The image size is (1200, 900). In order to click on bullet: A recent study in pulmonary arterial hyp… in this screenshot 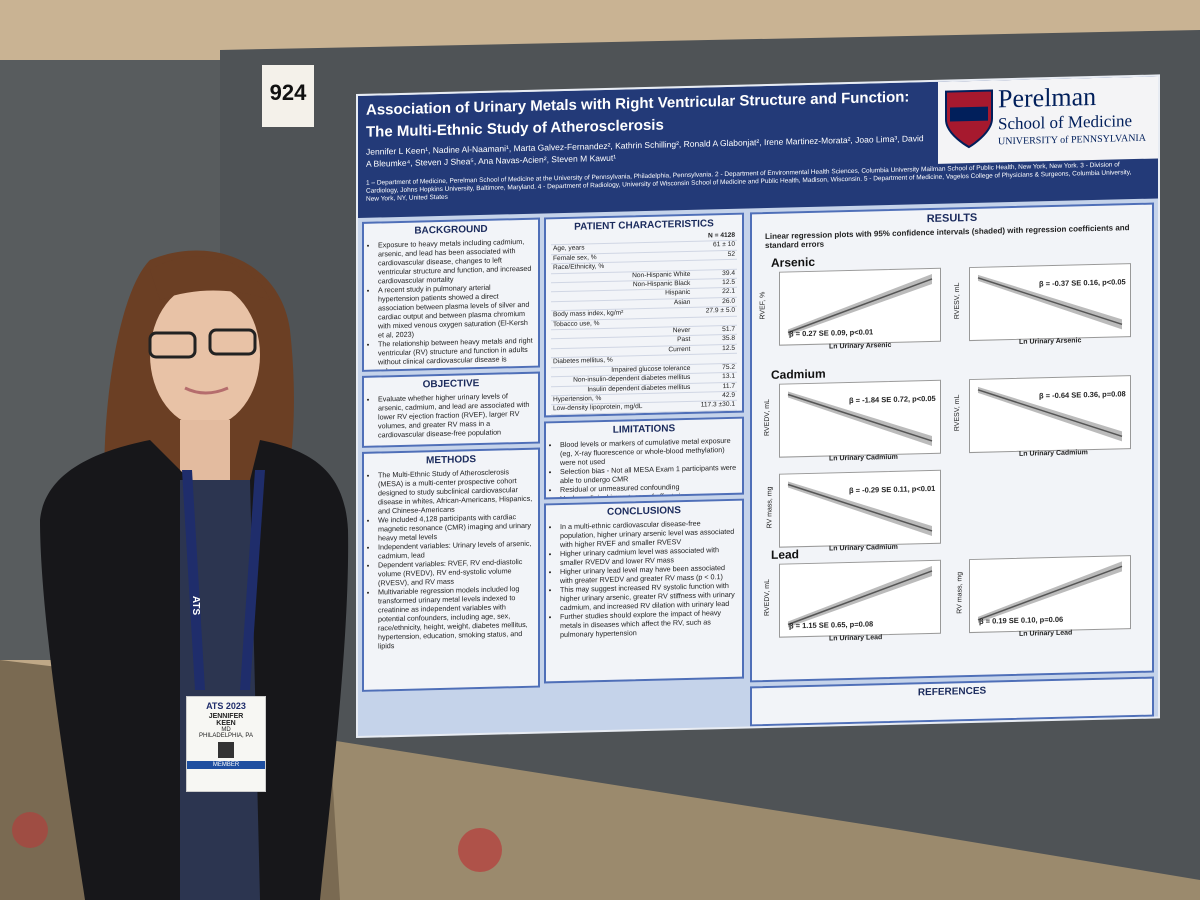, I will do `click(455, 311)`.